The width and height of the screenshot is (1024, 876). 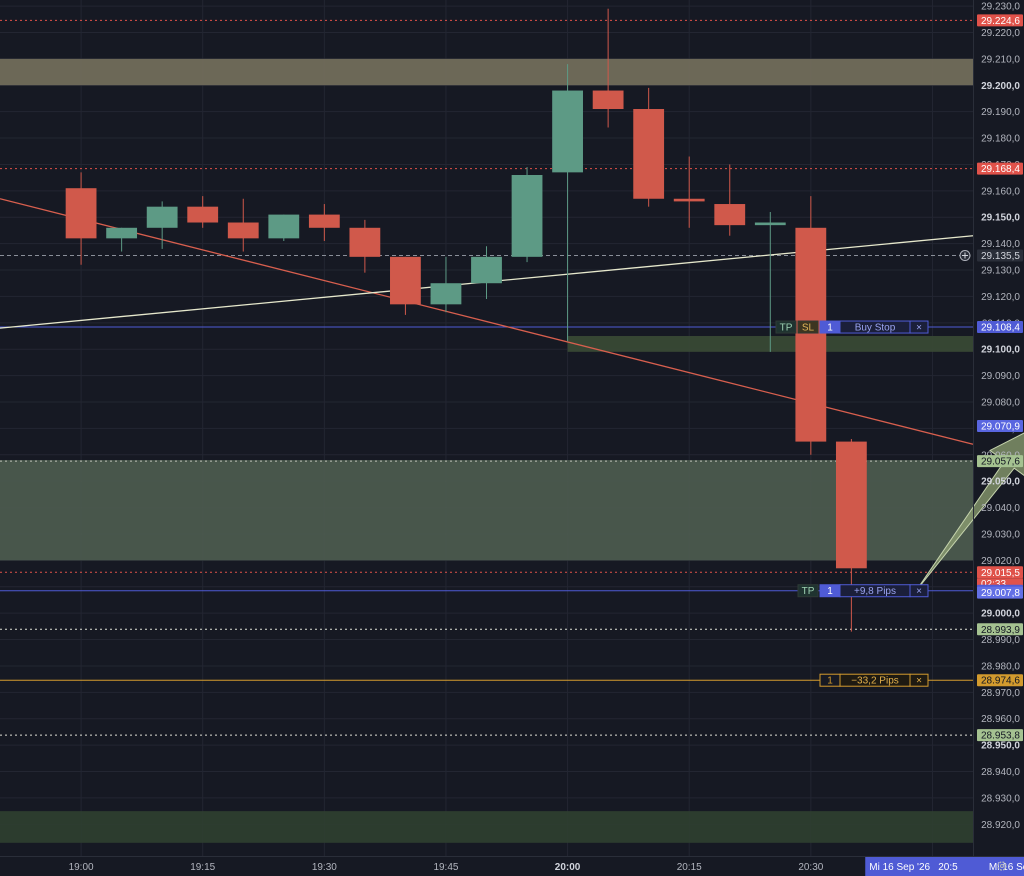 I want to click on time-tick-label: 19:30, so click(x=324, y=867).